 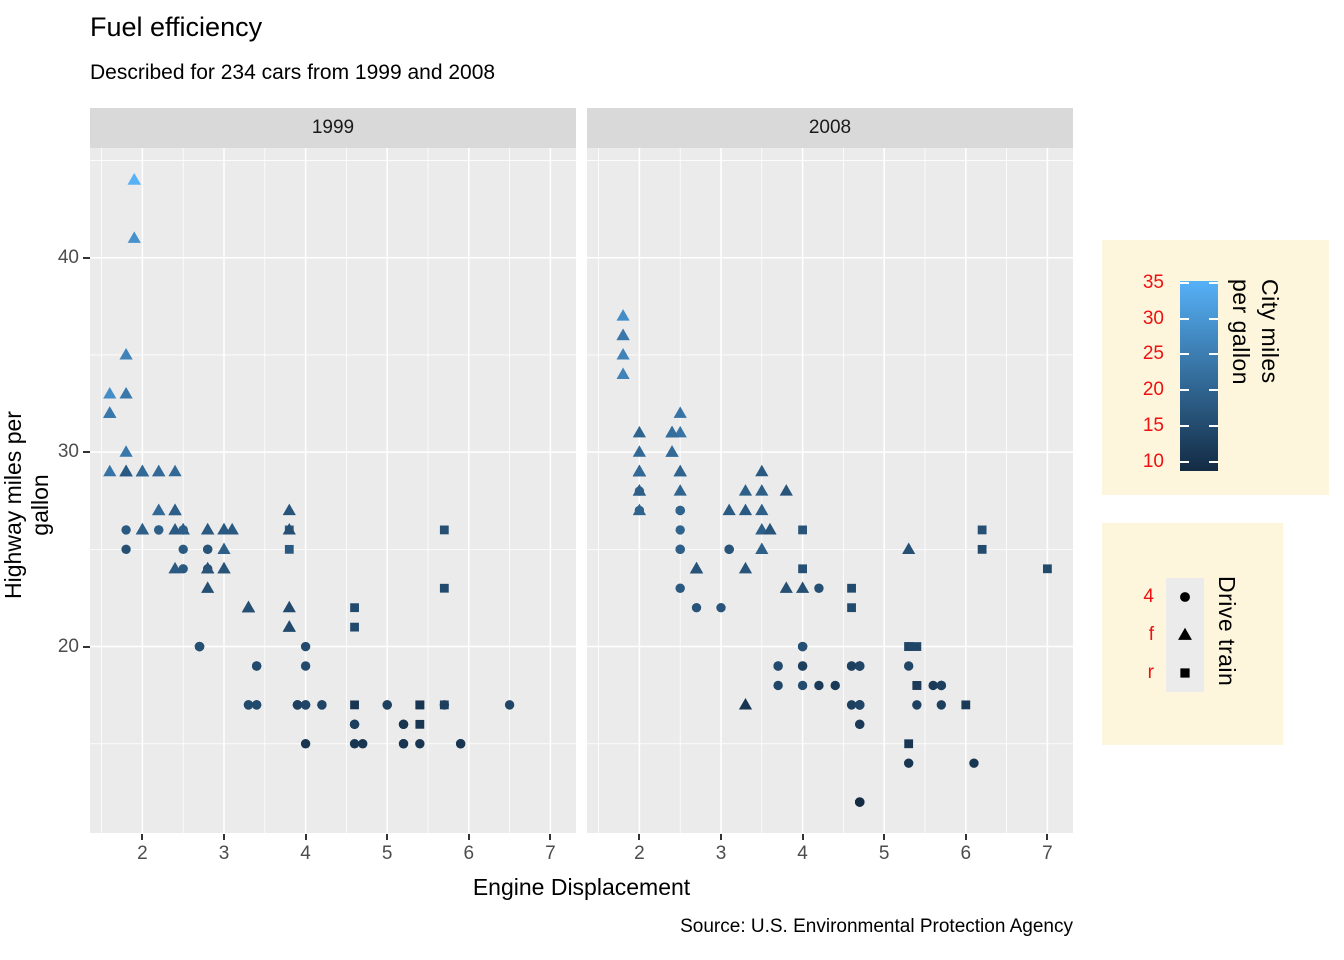 What do you see at coordinates (639, 853) in the screenshot?
I see `x-axis-tick-label: 2` at bounding box center [639, 853].